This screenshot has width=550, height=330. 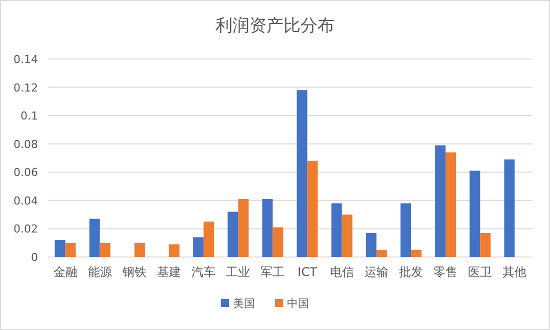 I want to click on x-tick-label: 批发, so click(x=411, y=272).